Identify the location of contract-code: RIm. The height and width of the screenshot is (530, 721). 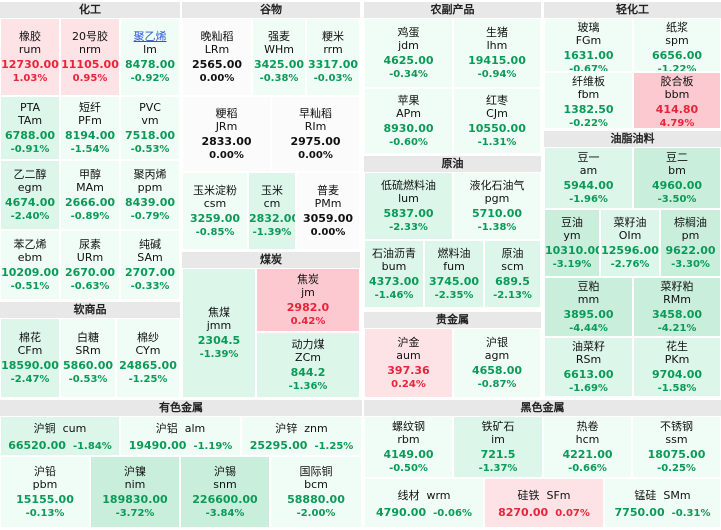
(315, 126).